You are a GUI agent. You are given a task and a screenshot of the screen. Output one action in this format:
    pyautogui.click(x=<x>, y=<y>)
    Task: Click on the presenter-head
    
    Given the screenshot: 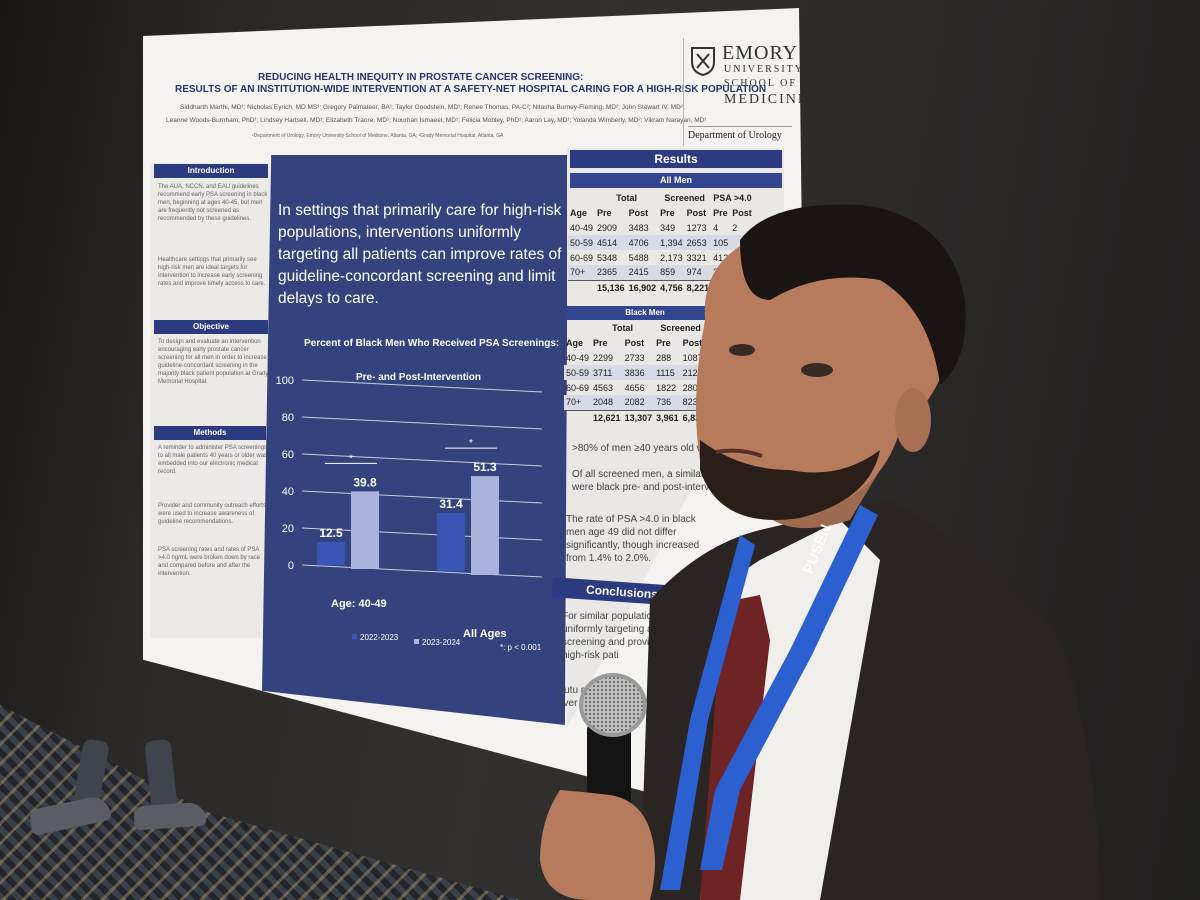 What is the action you would take?
    pyautogui.click(x=831, y=366)
    